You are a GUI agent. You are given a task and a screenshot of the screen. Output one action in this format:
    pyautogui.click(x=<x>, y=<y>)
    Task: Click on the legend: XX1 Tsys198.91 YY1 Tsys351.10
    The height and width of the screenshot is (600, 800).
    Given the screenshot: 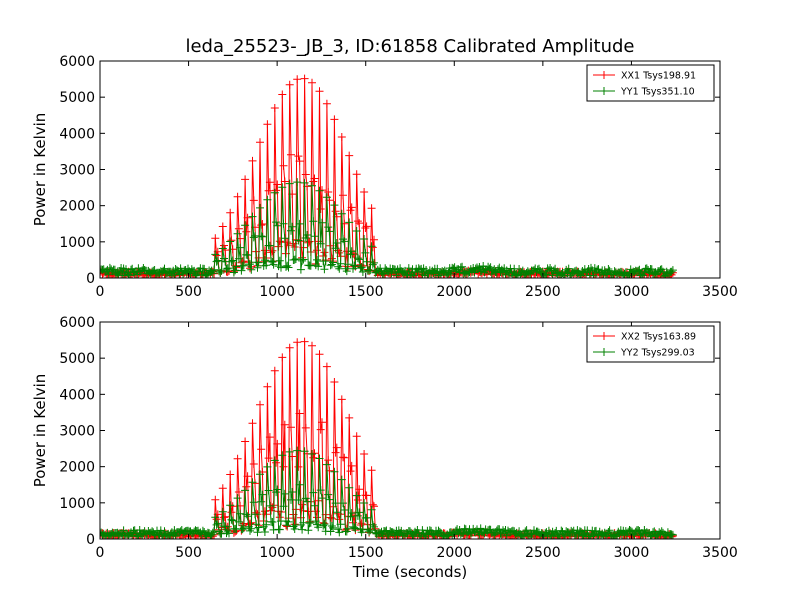 What is the action you would take?
    pyautogui.click(x=650, y=83)
    